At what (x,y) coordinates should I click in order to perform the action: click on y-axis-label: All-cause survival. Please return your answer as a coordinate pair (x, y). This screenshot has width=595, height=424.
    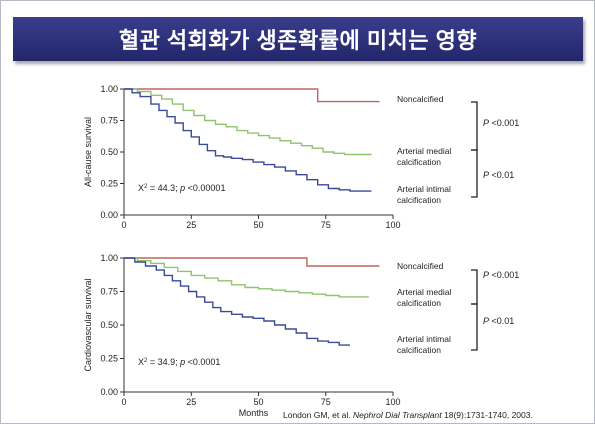
    Looking at the image, I should click on (88, 152).